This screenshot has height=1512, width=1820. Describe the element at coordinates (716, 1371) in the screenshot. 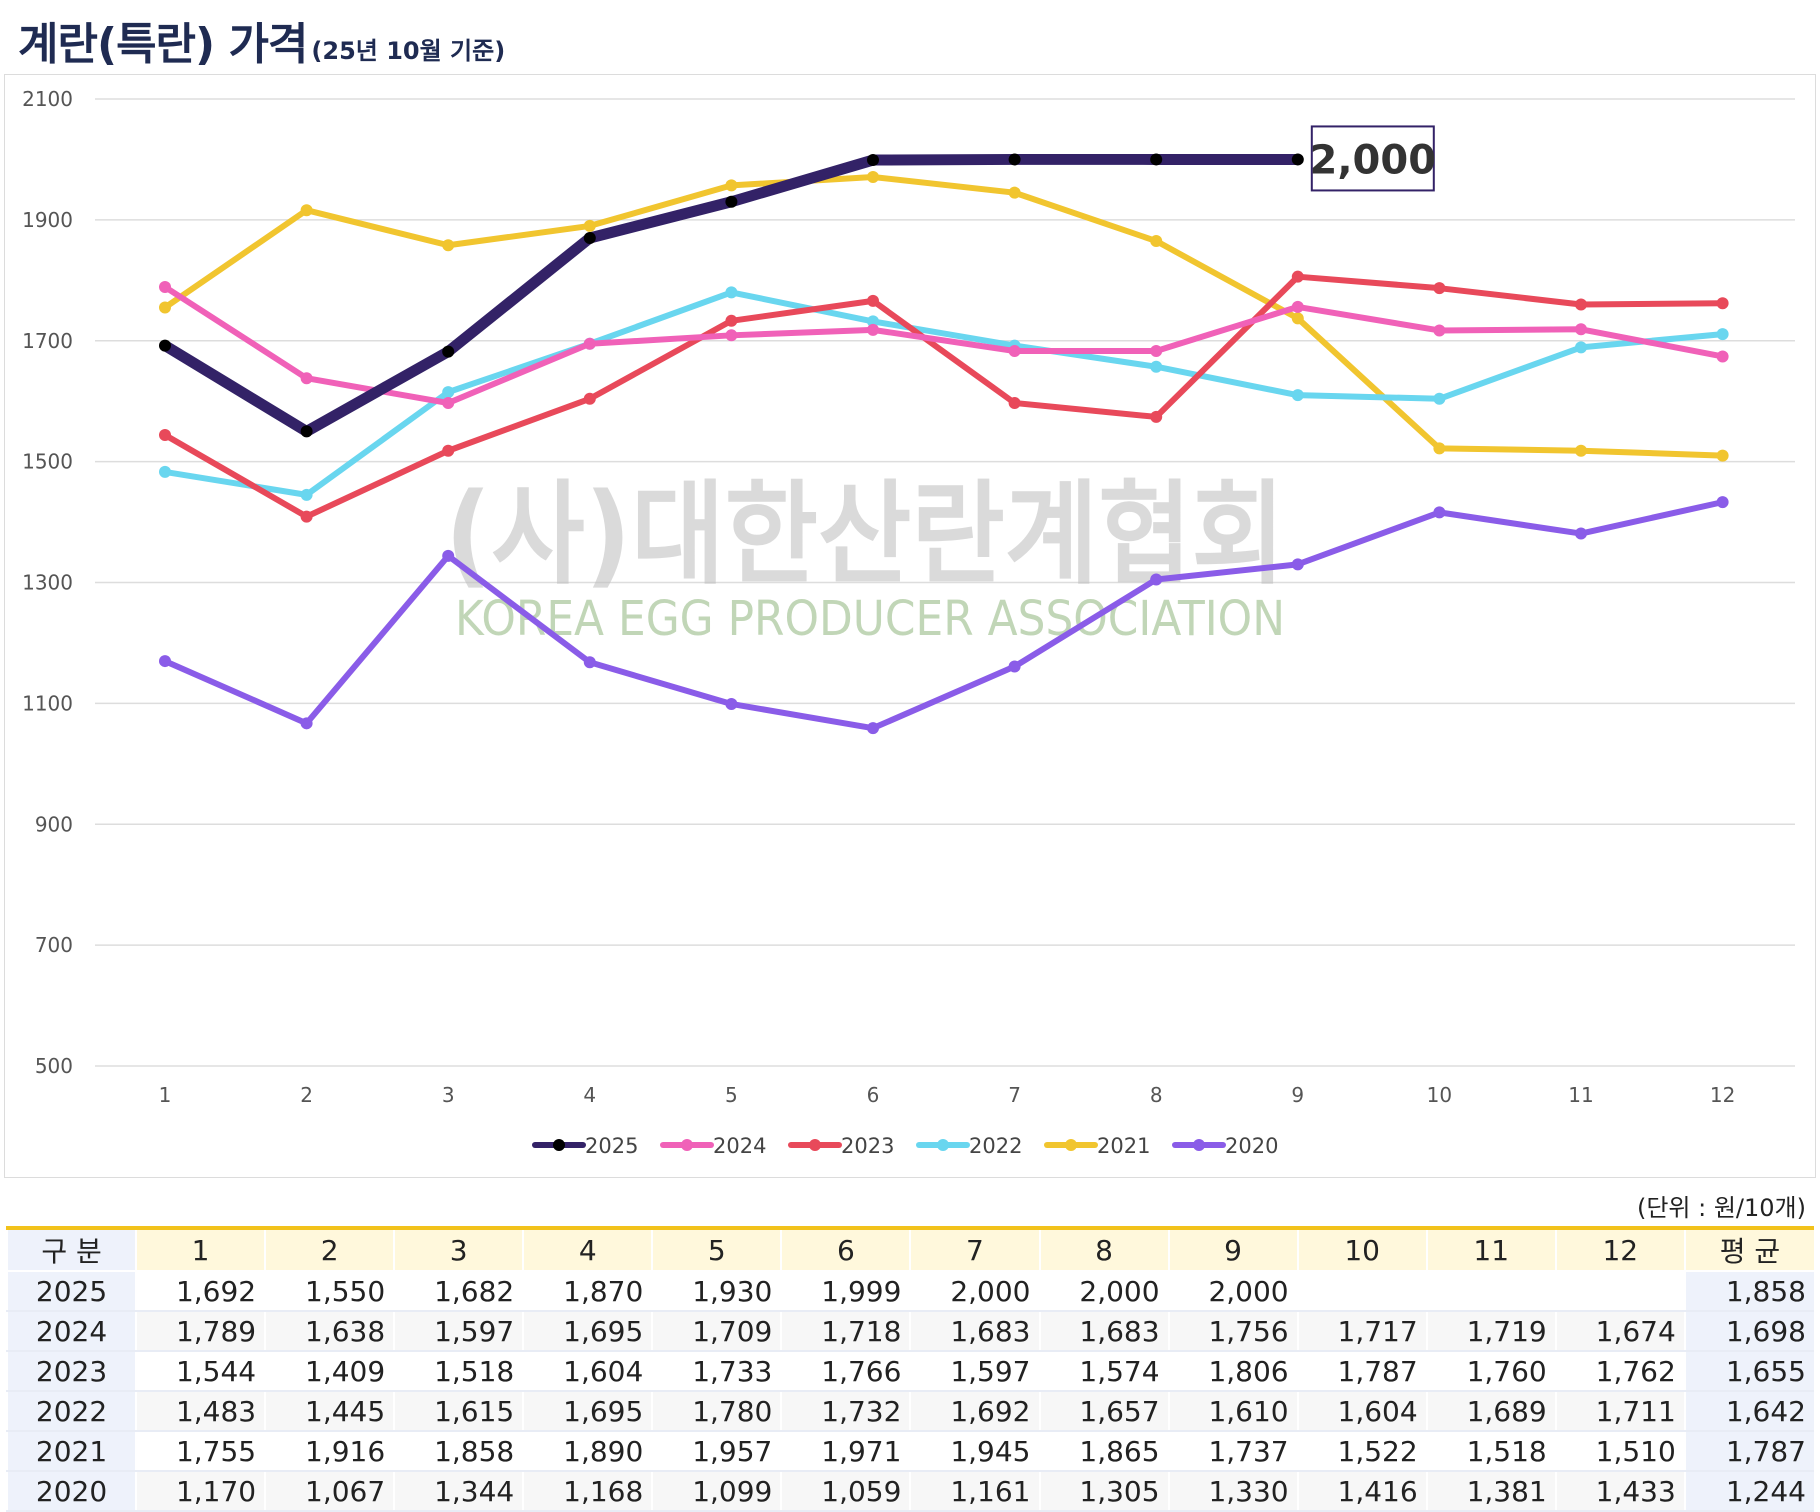

I see `table-cell: 1,733` at that location.